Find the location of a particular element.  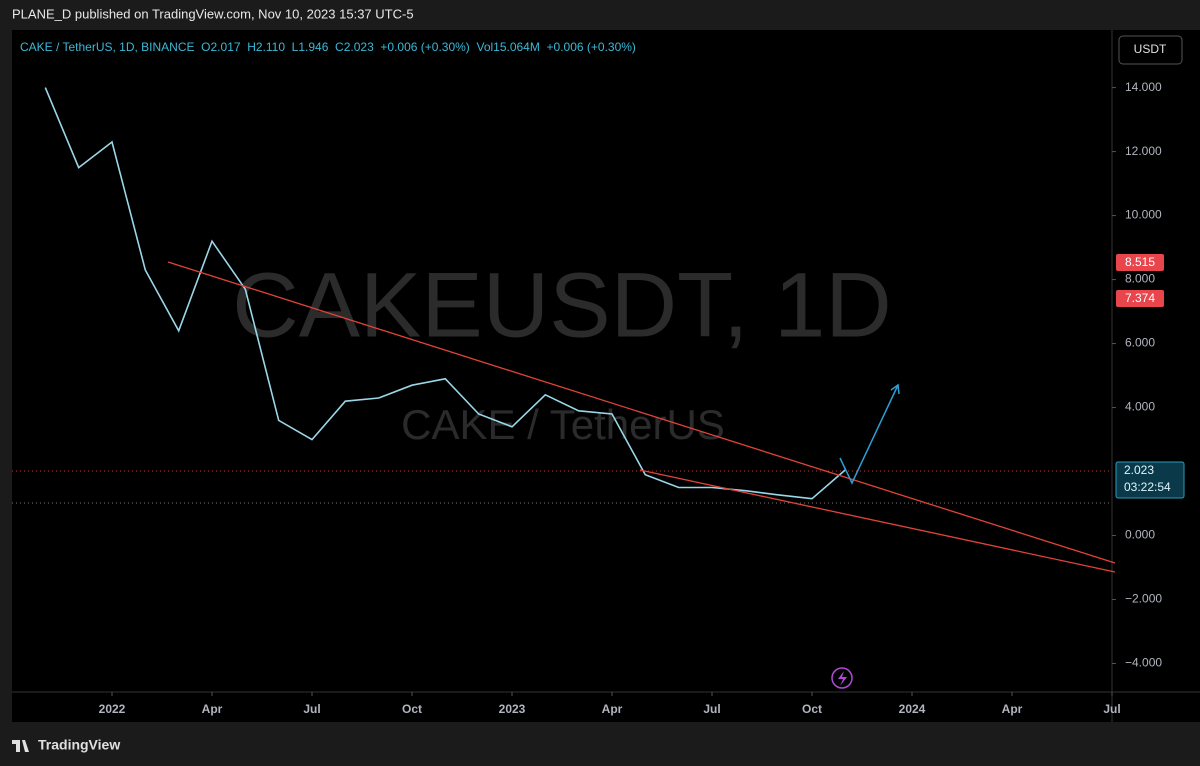

y-tick-label: −4.000 is located at coordinates (1143, 663).